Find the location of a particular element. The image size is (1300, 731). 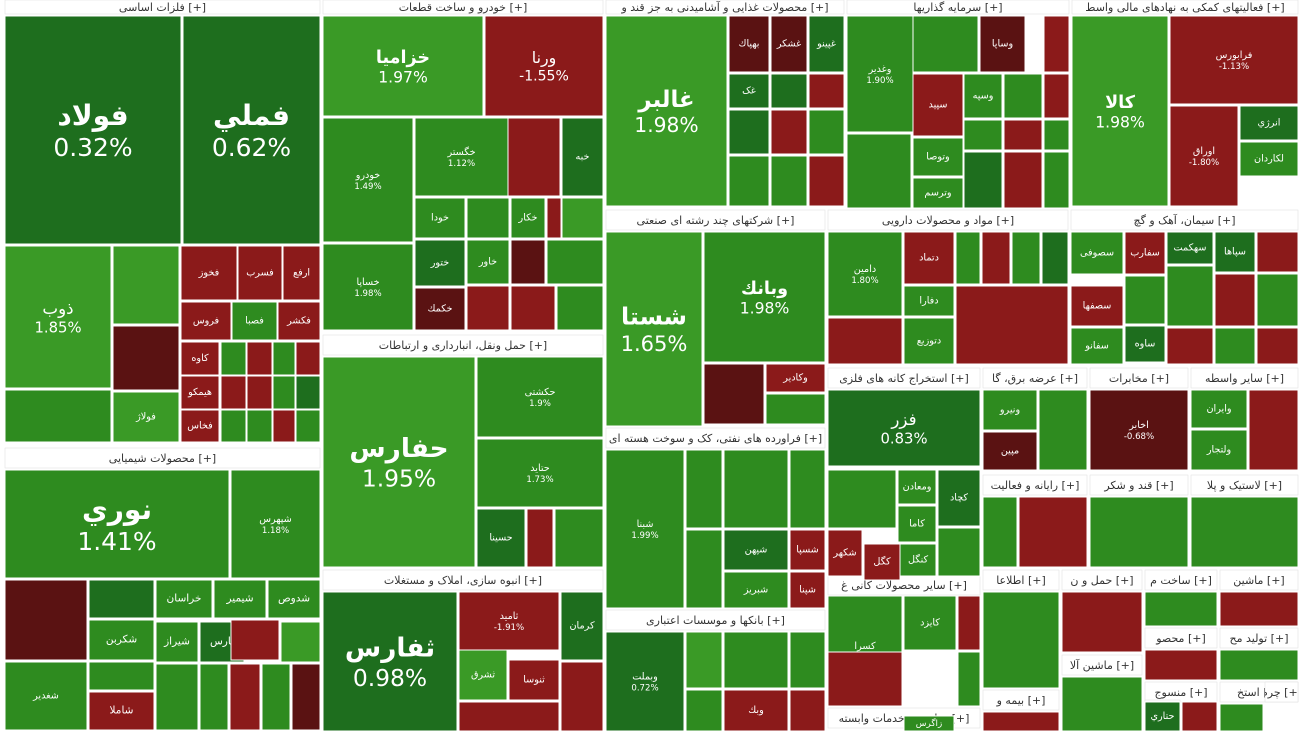

sector-header: قند و شکر [+] is located at coordinates (1139, 485).